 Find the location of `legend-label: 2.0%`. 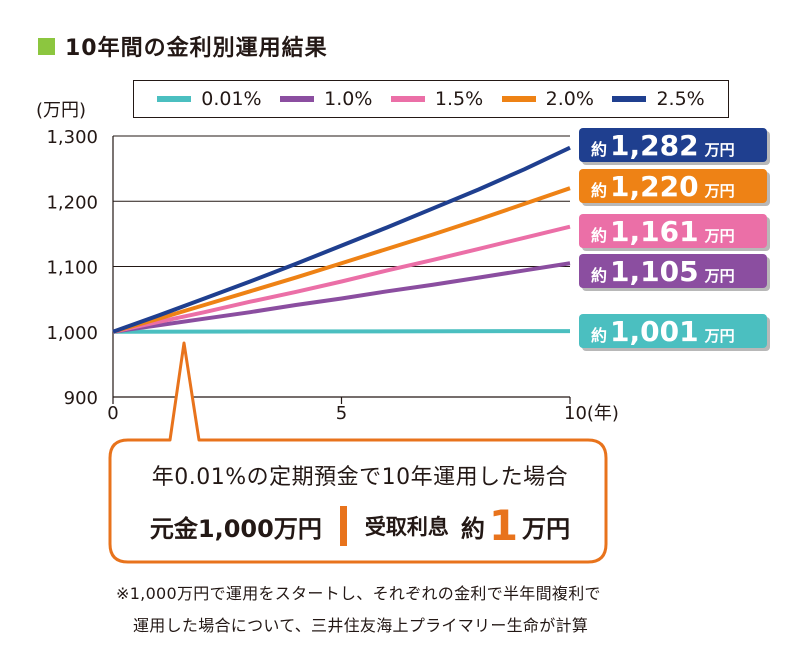

legend-label: 2.0% is located at coordinates (569, 99).